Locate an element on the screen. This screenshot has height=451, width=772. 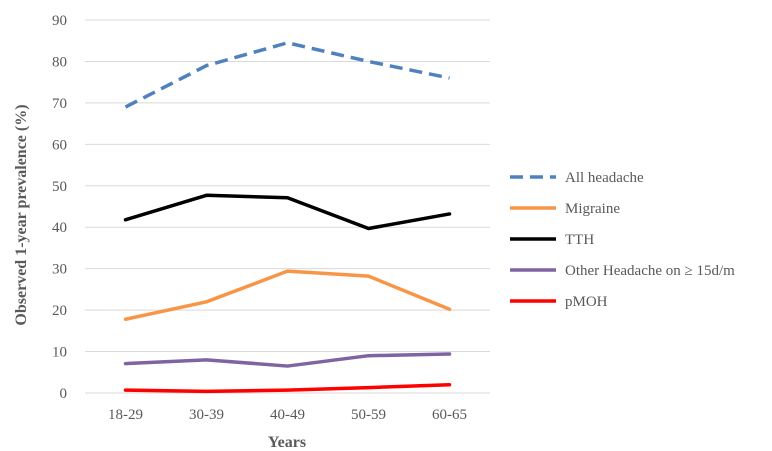
x-tick-label: 50-59 is located at coordinates (368, 415).